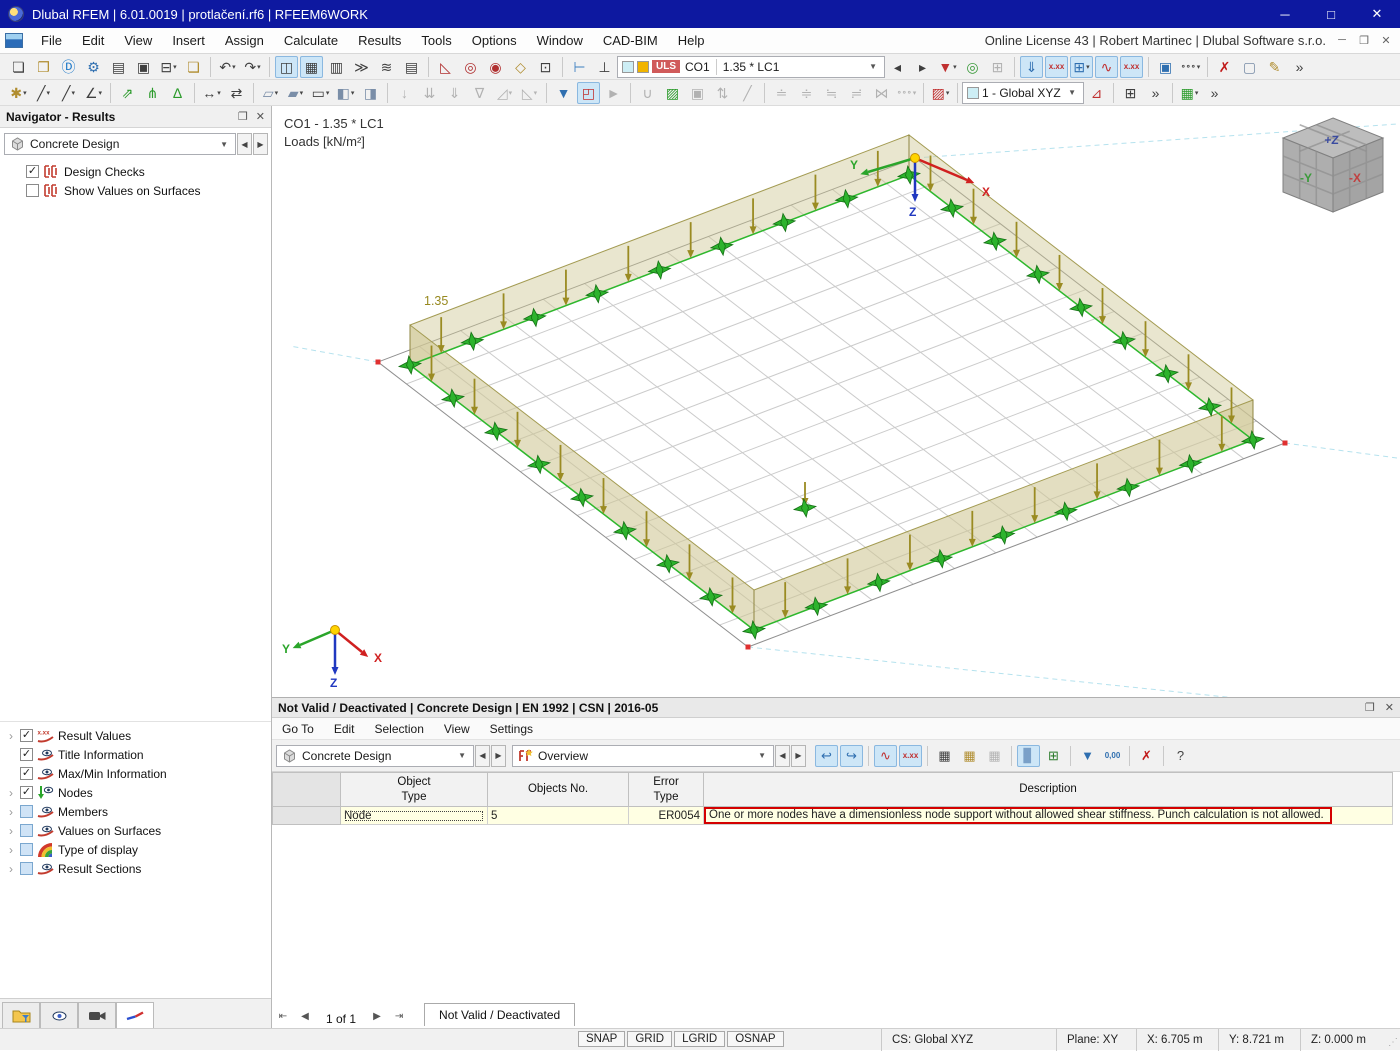  I want to click on navigator-prev-button: ◀, so click(244, 144).